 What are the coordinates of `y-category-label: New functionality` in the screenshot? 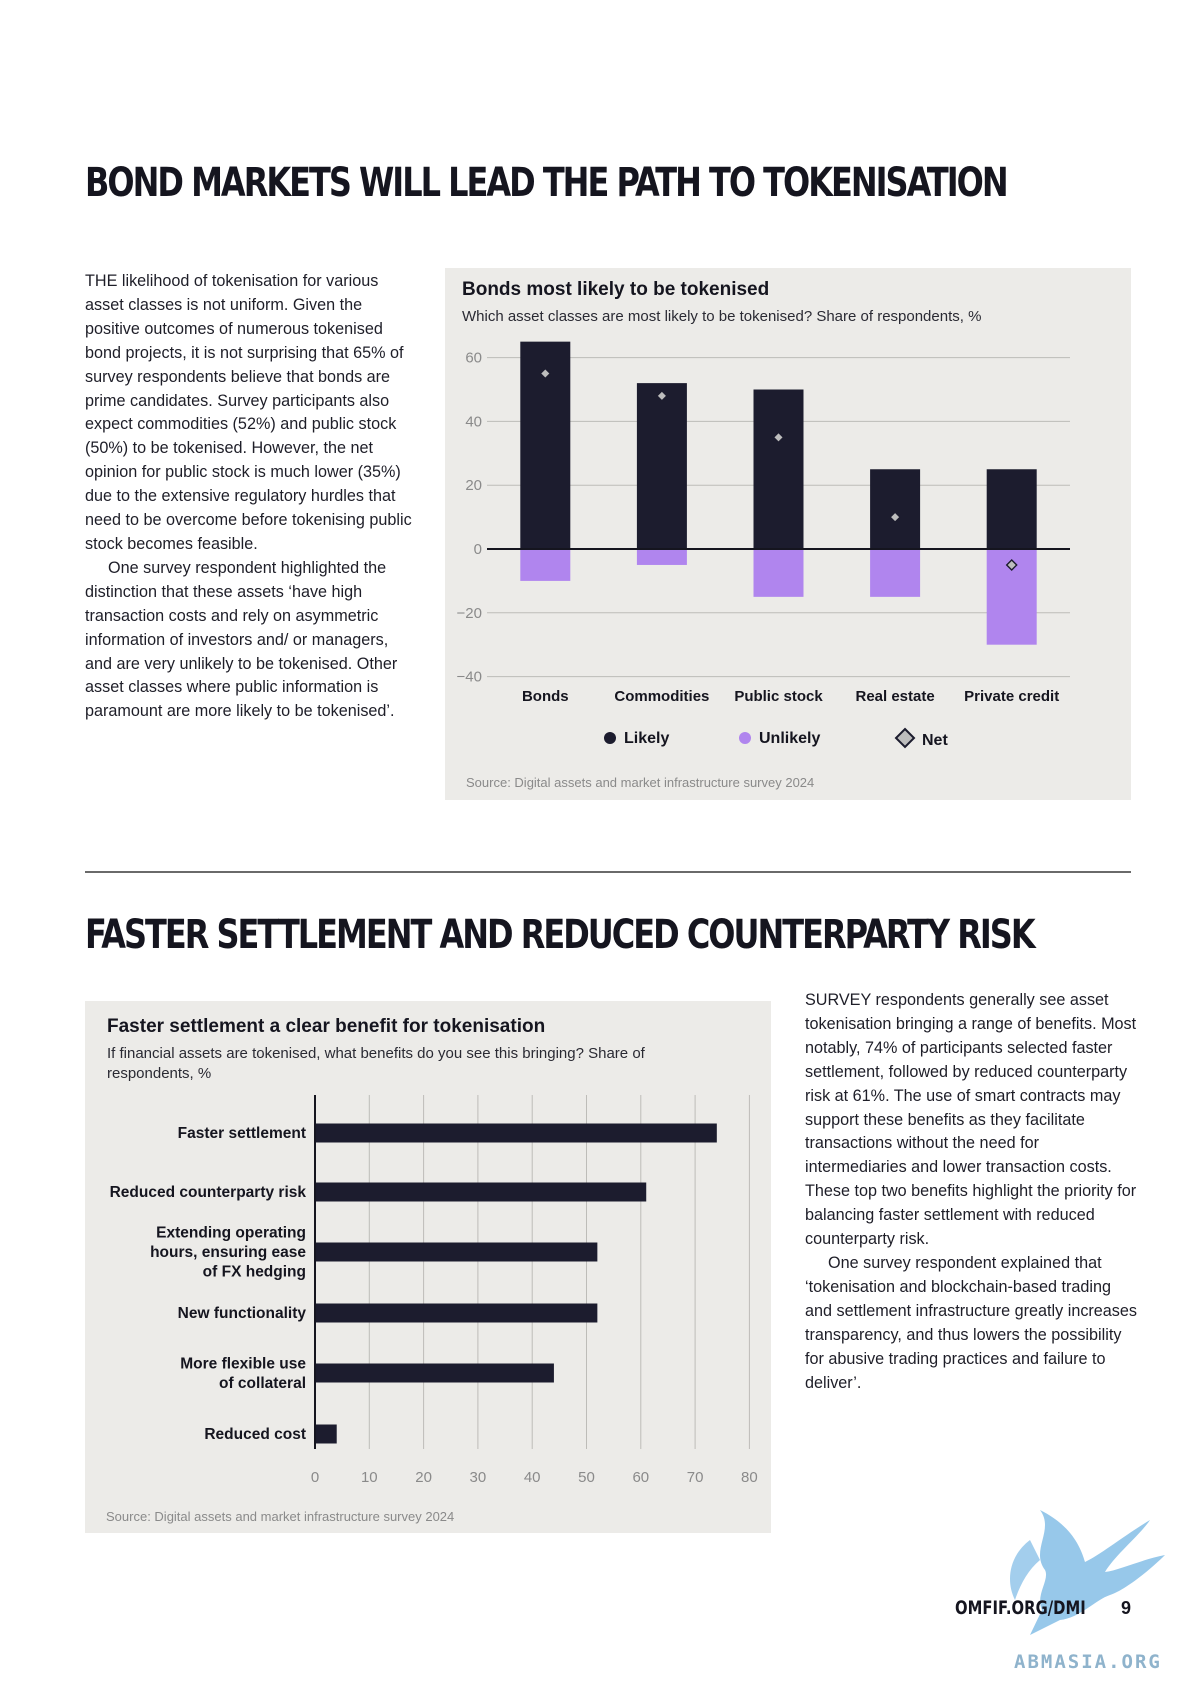 It's located at (242, 1313).